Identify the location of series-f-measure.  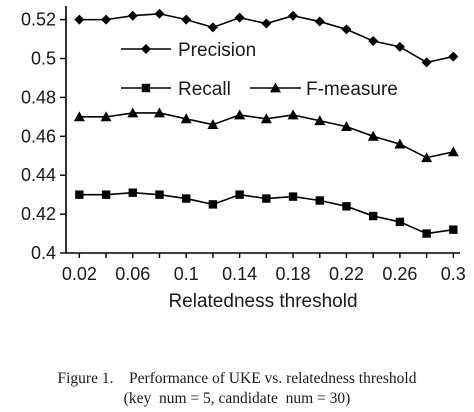
(266, 135).